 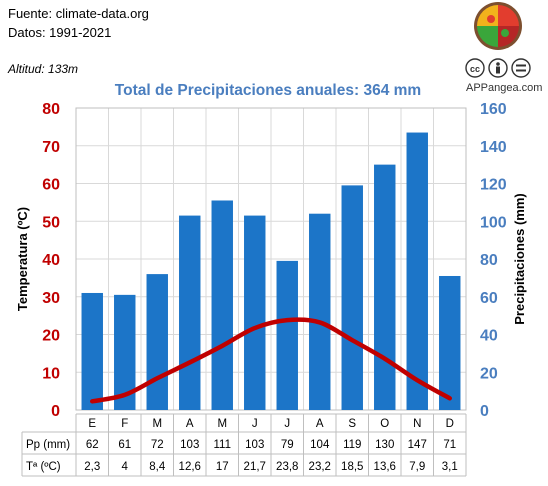 I want to click on temp-value: 12,6, so click(x=190, y=467).